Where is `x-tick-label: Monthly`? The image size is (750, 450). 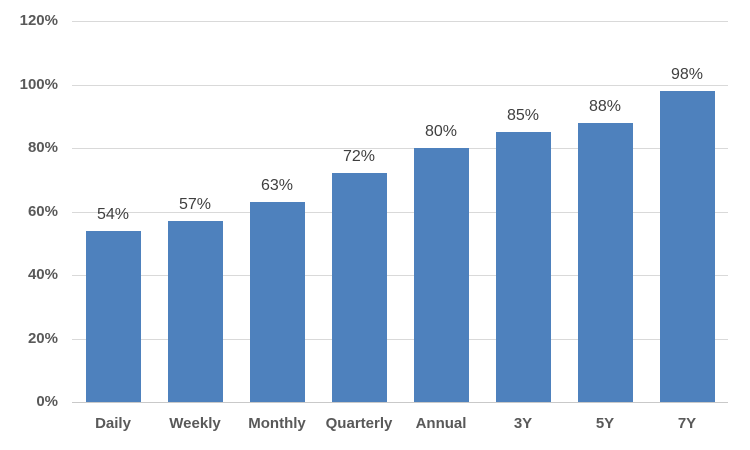
x-tick-label: Monthly is located at coordinates (277, 423).